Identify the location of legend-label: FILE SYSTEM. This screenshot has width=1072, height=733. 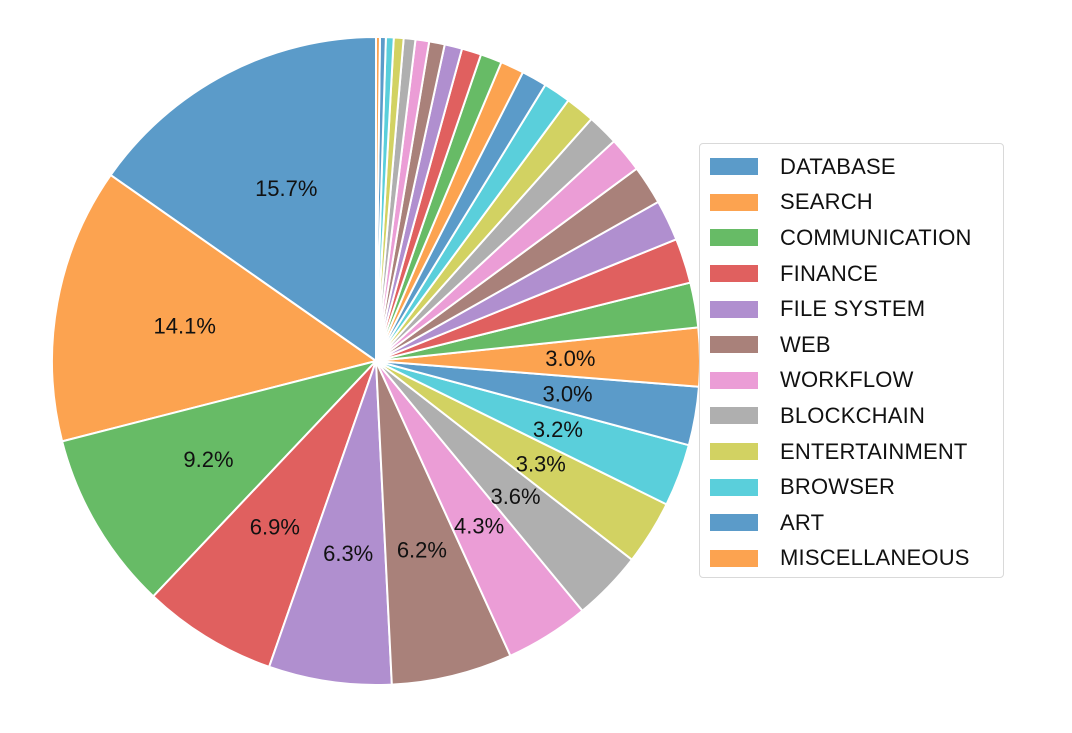
(853, 309).